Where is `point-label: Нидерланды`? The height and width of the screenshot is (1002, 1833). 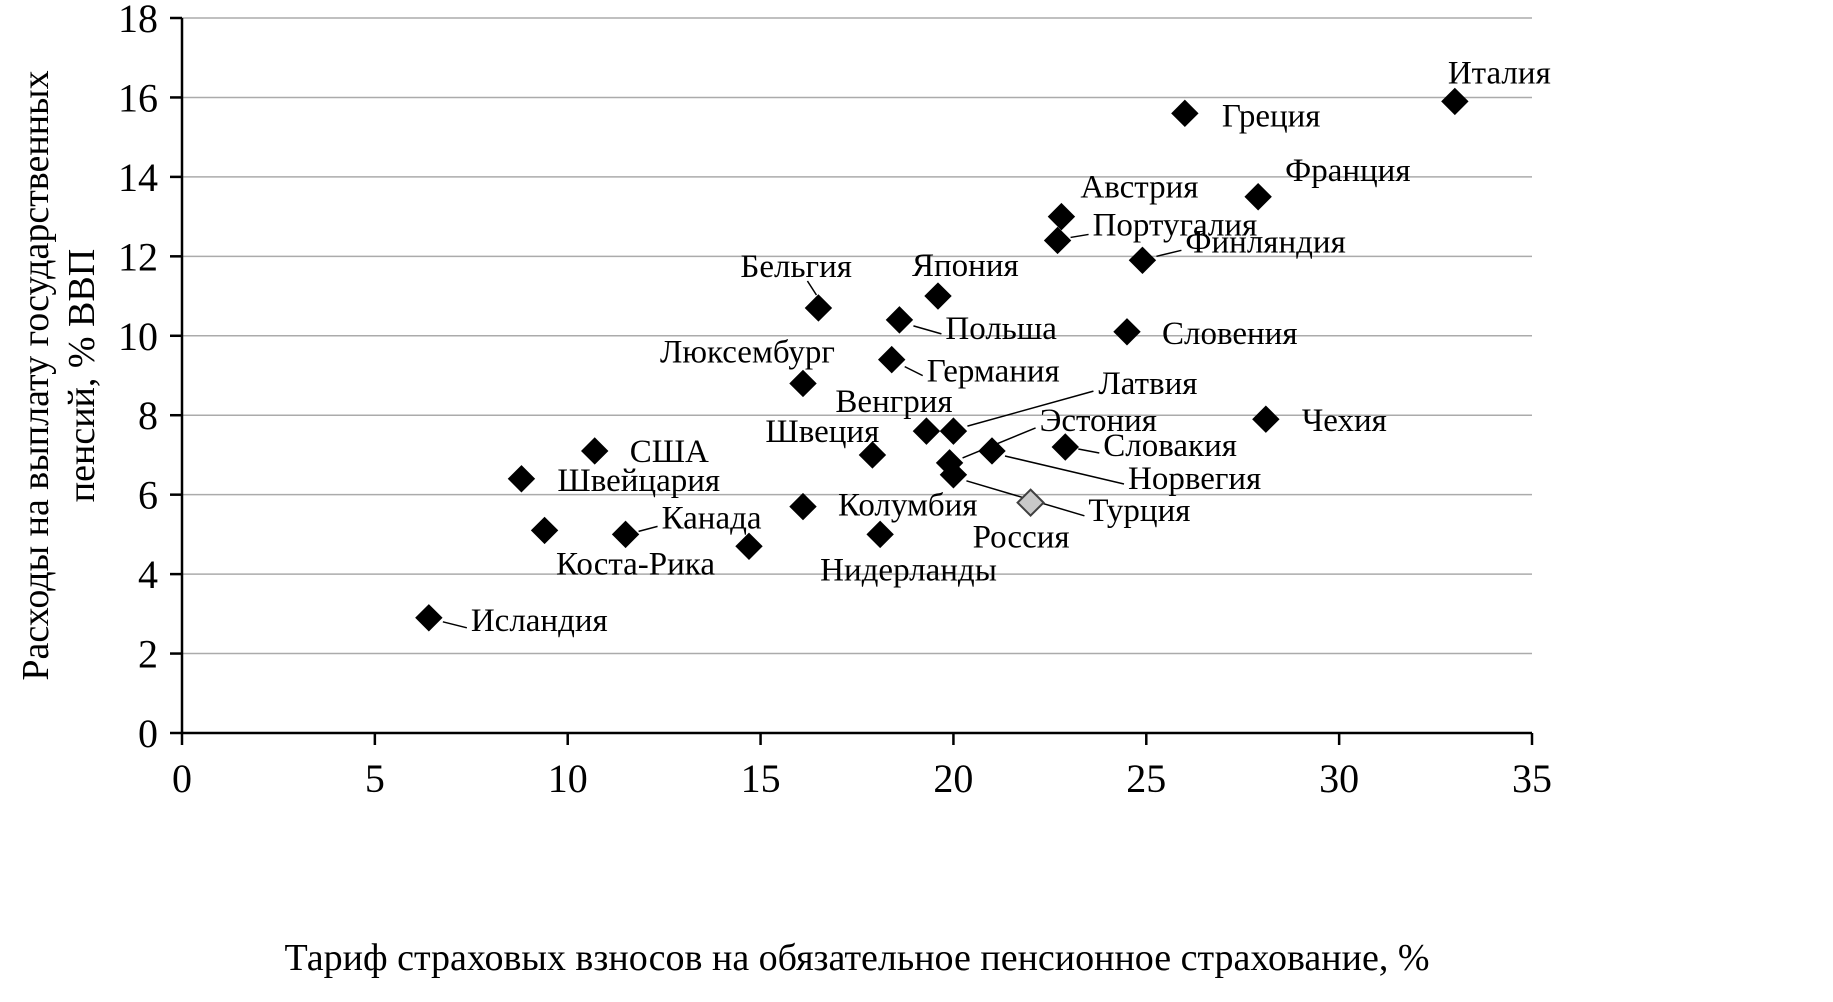 point-label: Нидерланды is located at coordinates (908, 570).